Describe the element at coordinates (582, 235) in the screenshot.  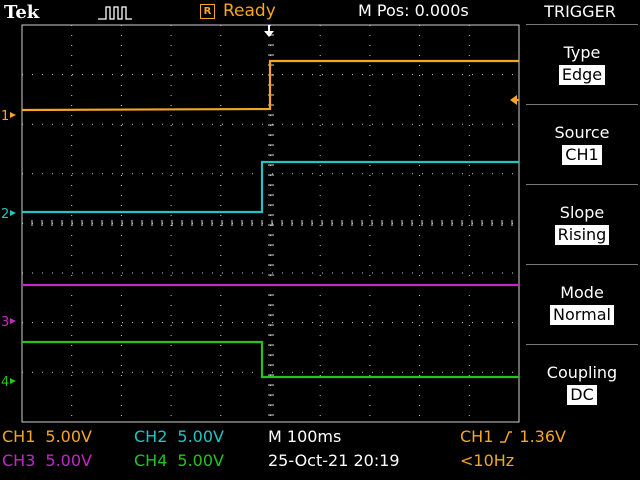
I see `menu-item-value: Rising` at that location.